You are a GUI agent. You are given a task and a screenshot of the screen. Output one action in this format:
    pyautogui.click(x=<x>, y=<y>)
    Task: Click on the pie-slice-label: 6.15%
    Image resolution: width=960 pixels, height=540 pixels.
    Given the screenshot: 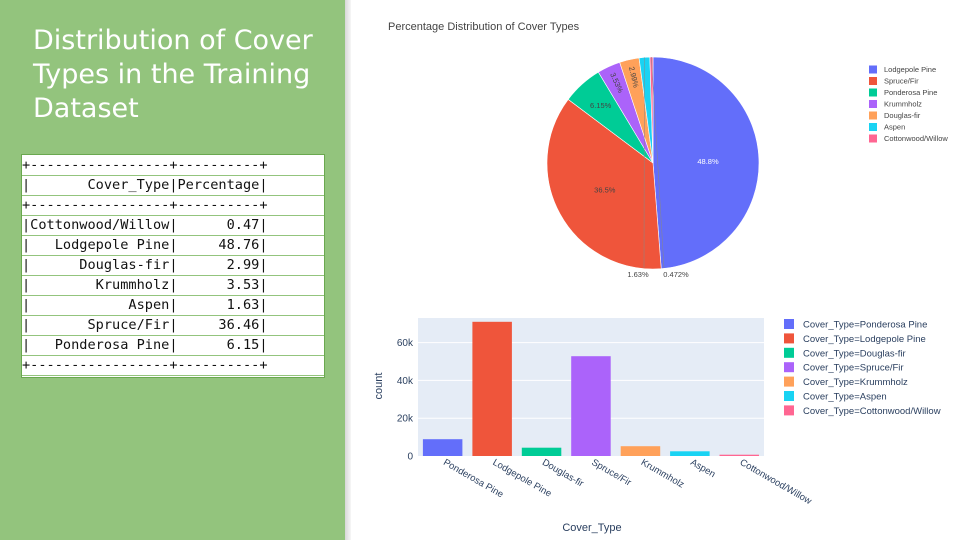 What is the action you would take?
    pyautogui.click(x=601, y=105)
    